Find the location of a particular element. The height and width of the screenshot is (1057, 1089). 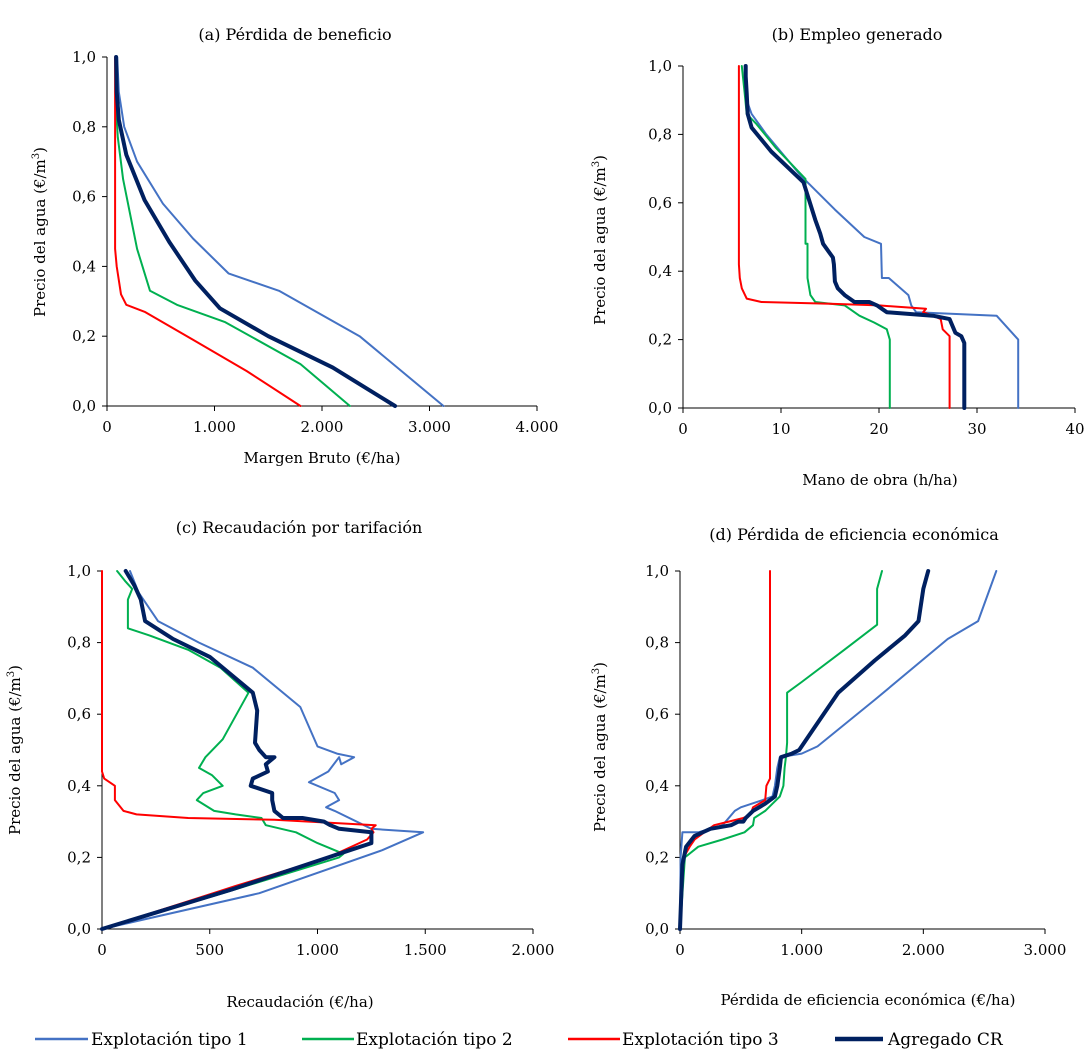

x-axis-label: Margen Bruto (€/ha) is located at coordinates (322, 458).